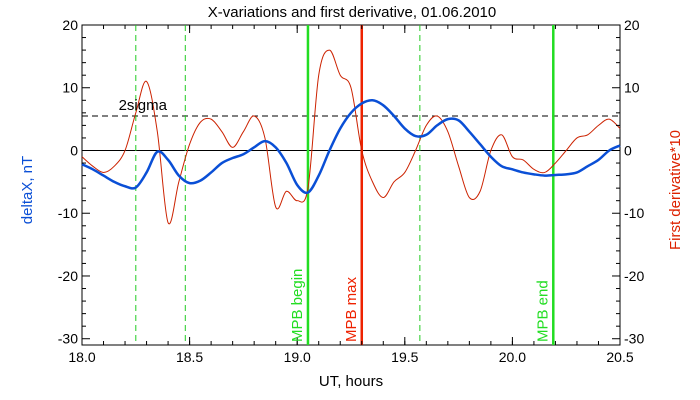 The image size is (700, 400). Describe the element at coordinates (189, 357) in the screenshot. I see `x-tick-label-1: 18.5` at that location.